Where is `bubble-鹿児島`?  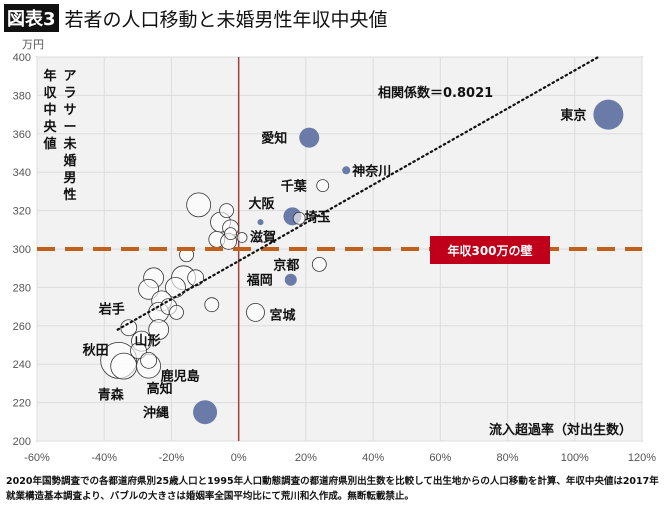 bubble-鹿児島 is located at coordinates (148, 360).